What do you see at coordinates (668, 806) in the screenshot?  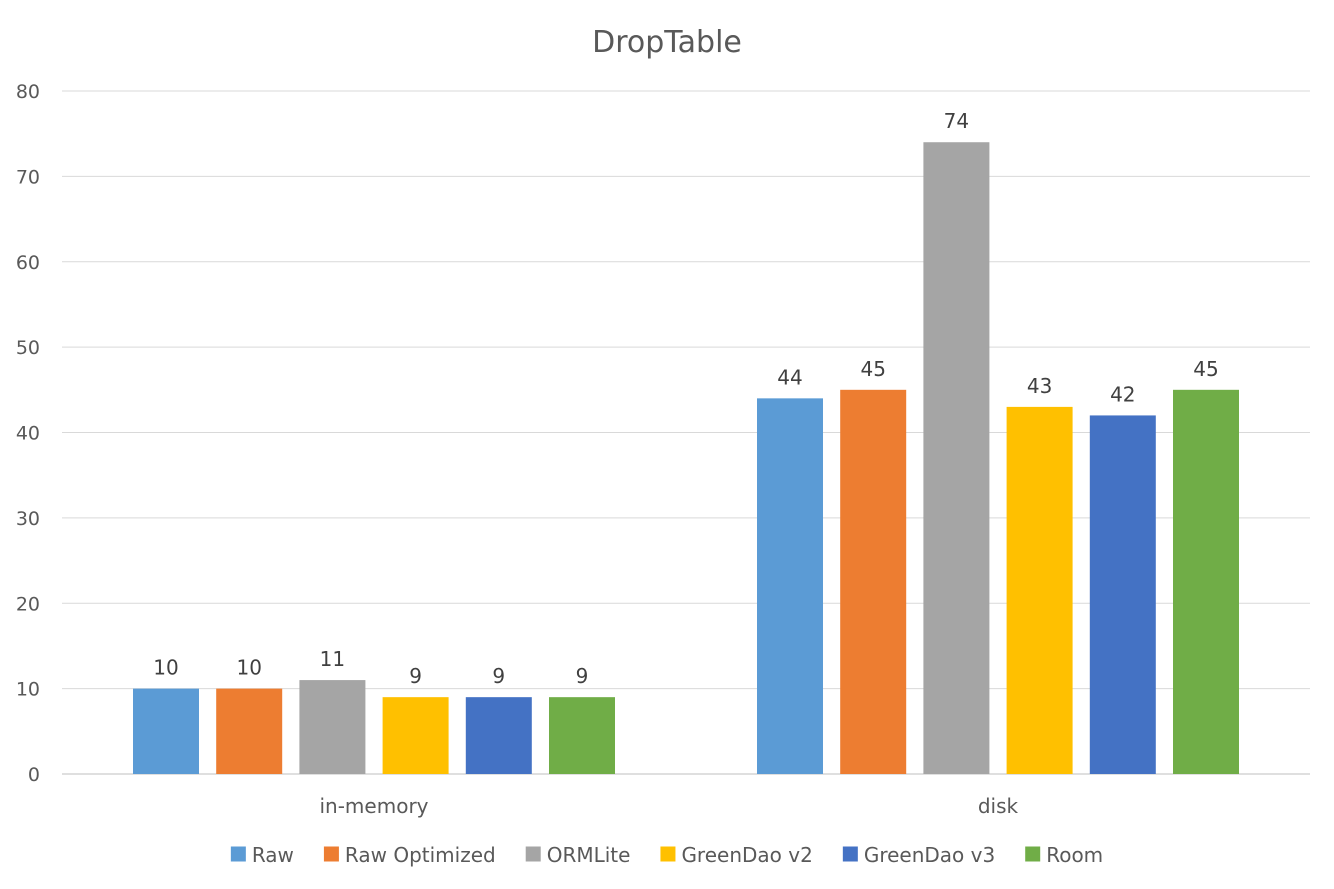 I see `x-axis-categories: in-memory disk` at bounding box center [668, 806].